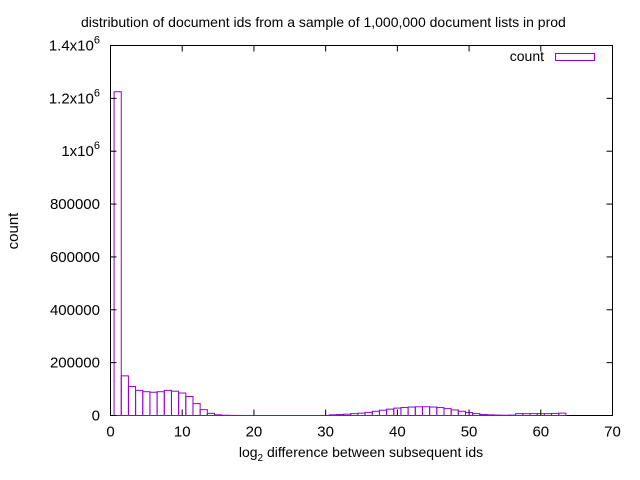  I want to click on legend-swatch, so click(575, 57).